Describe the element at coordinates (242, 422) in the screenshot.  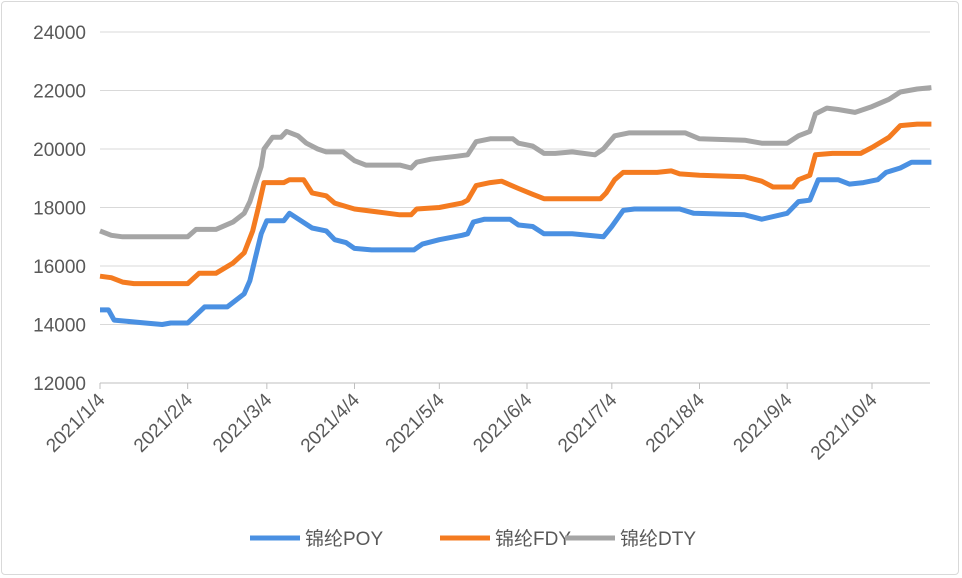
I see `x-tick-label: 2021/3/4` at that location.